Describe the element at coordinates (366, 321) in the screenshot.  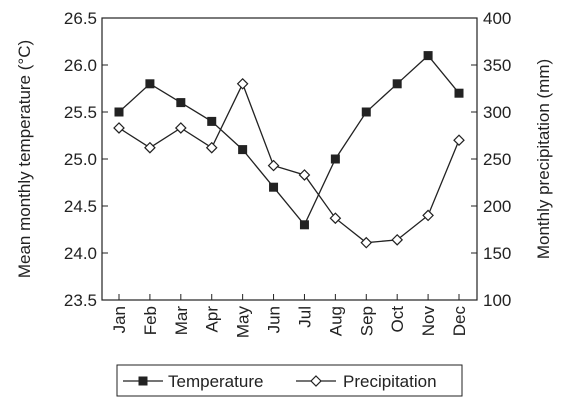
I see `x-tick-label: Sep` at that location.